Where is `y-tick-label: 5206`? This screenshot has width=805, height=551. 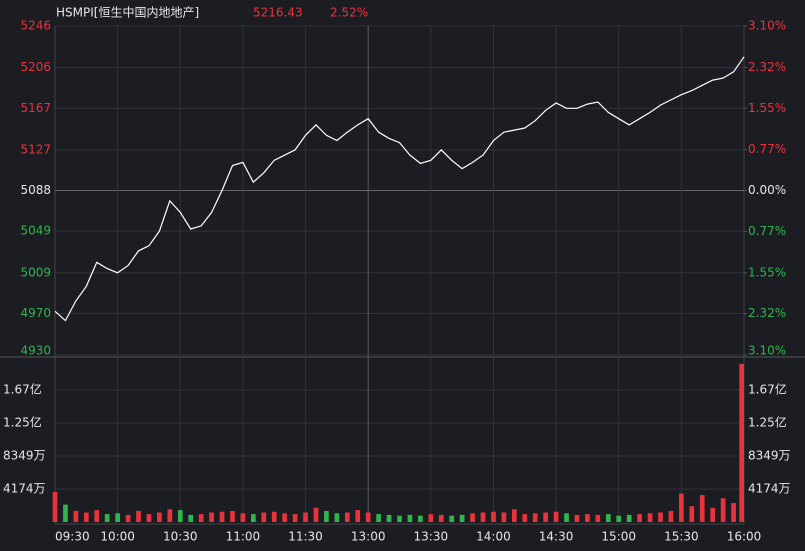 y-tick-label: 5206 is located at coordinates (35, 67).